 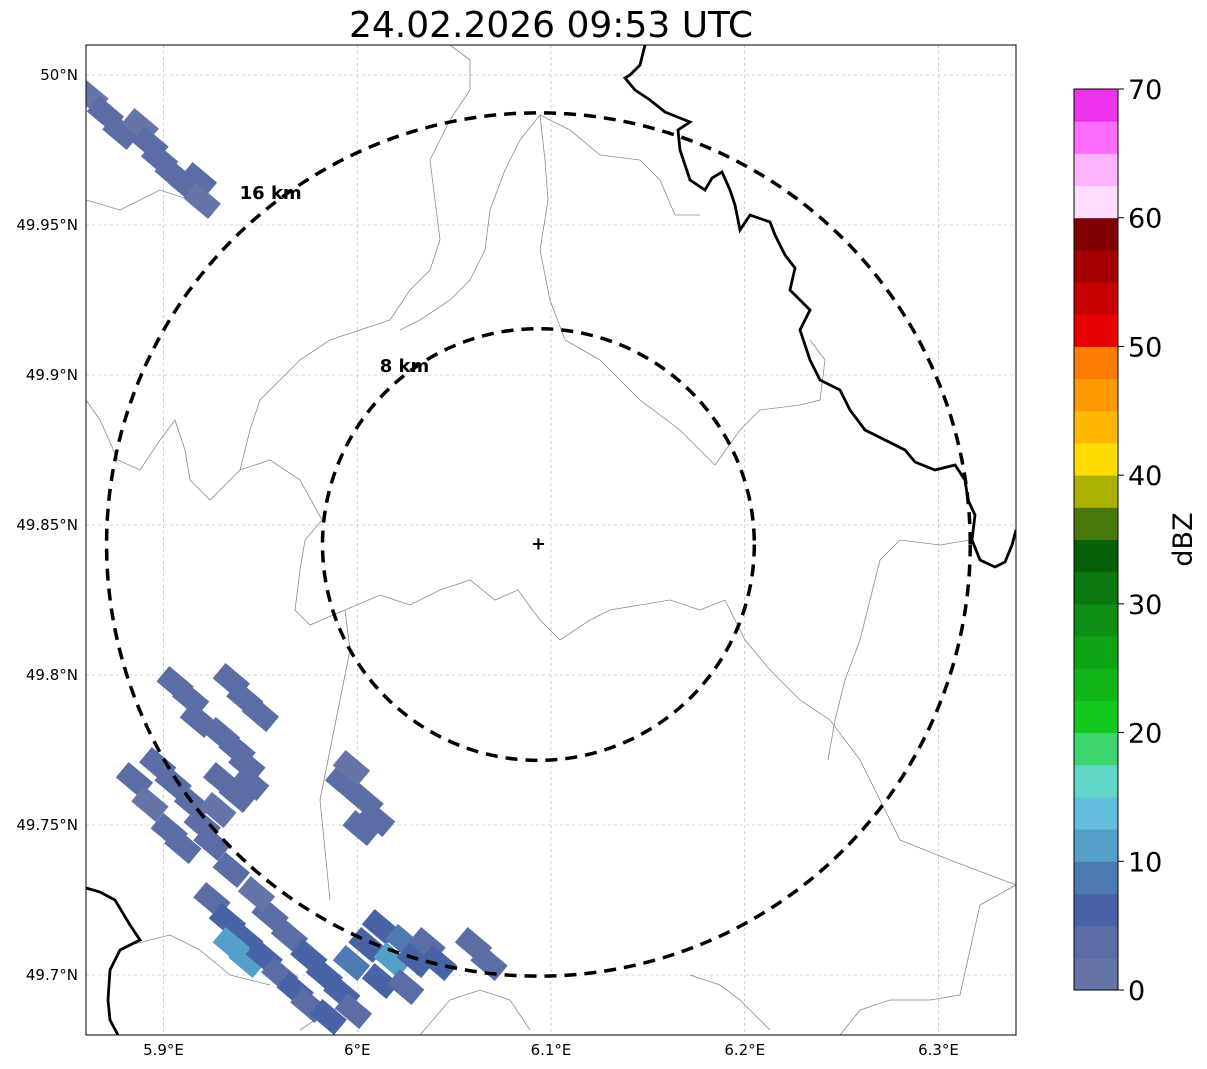 What do you see at coordinates (405, 366) in the screenshot?
I see `range-ring-label: 8 km` at bounding box center [405, 366].